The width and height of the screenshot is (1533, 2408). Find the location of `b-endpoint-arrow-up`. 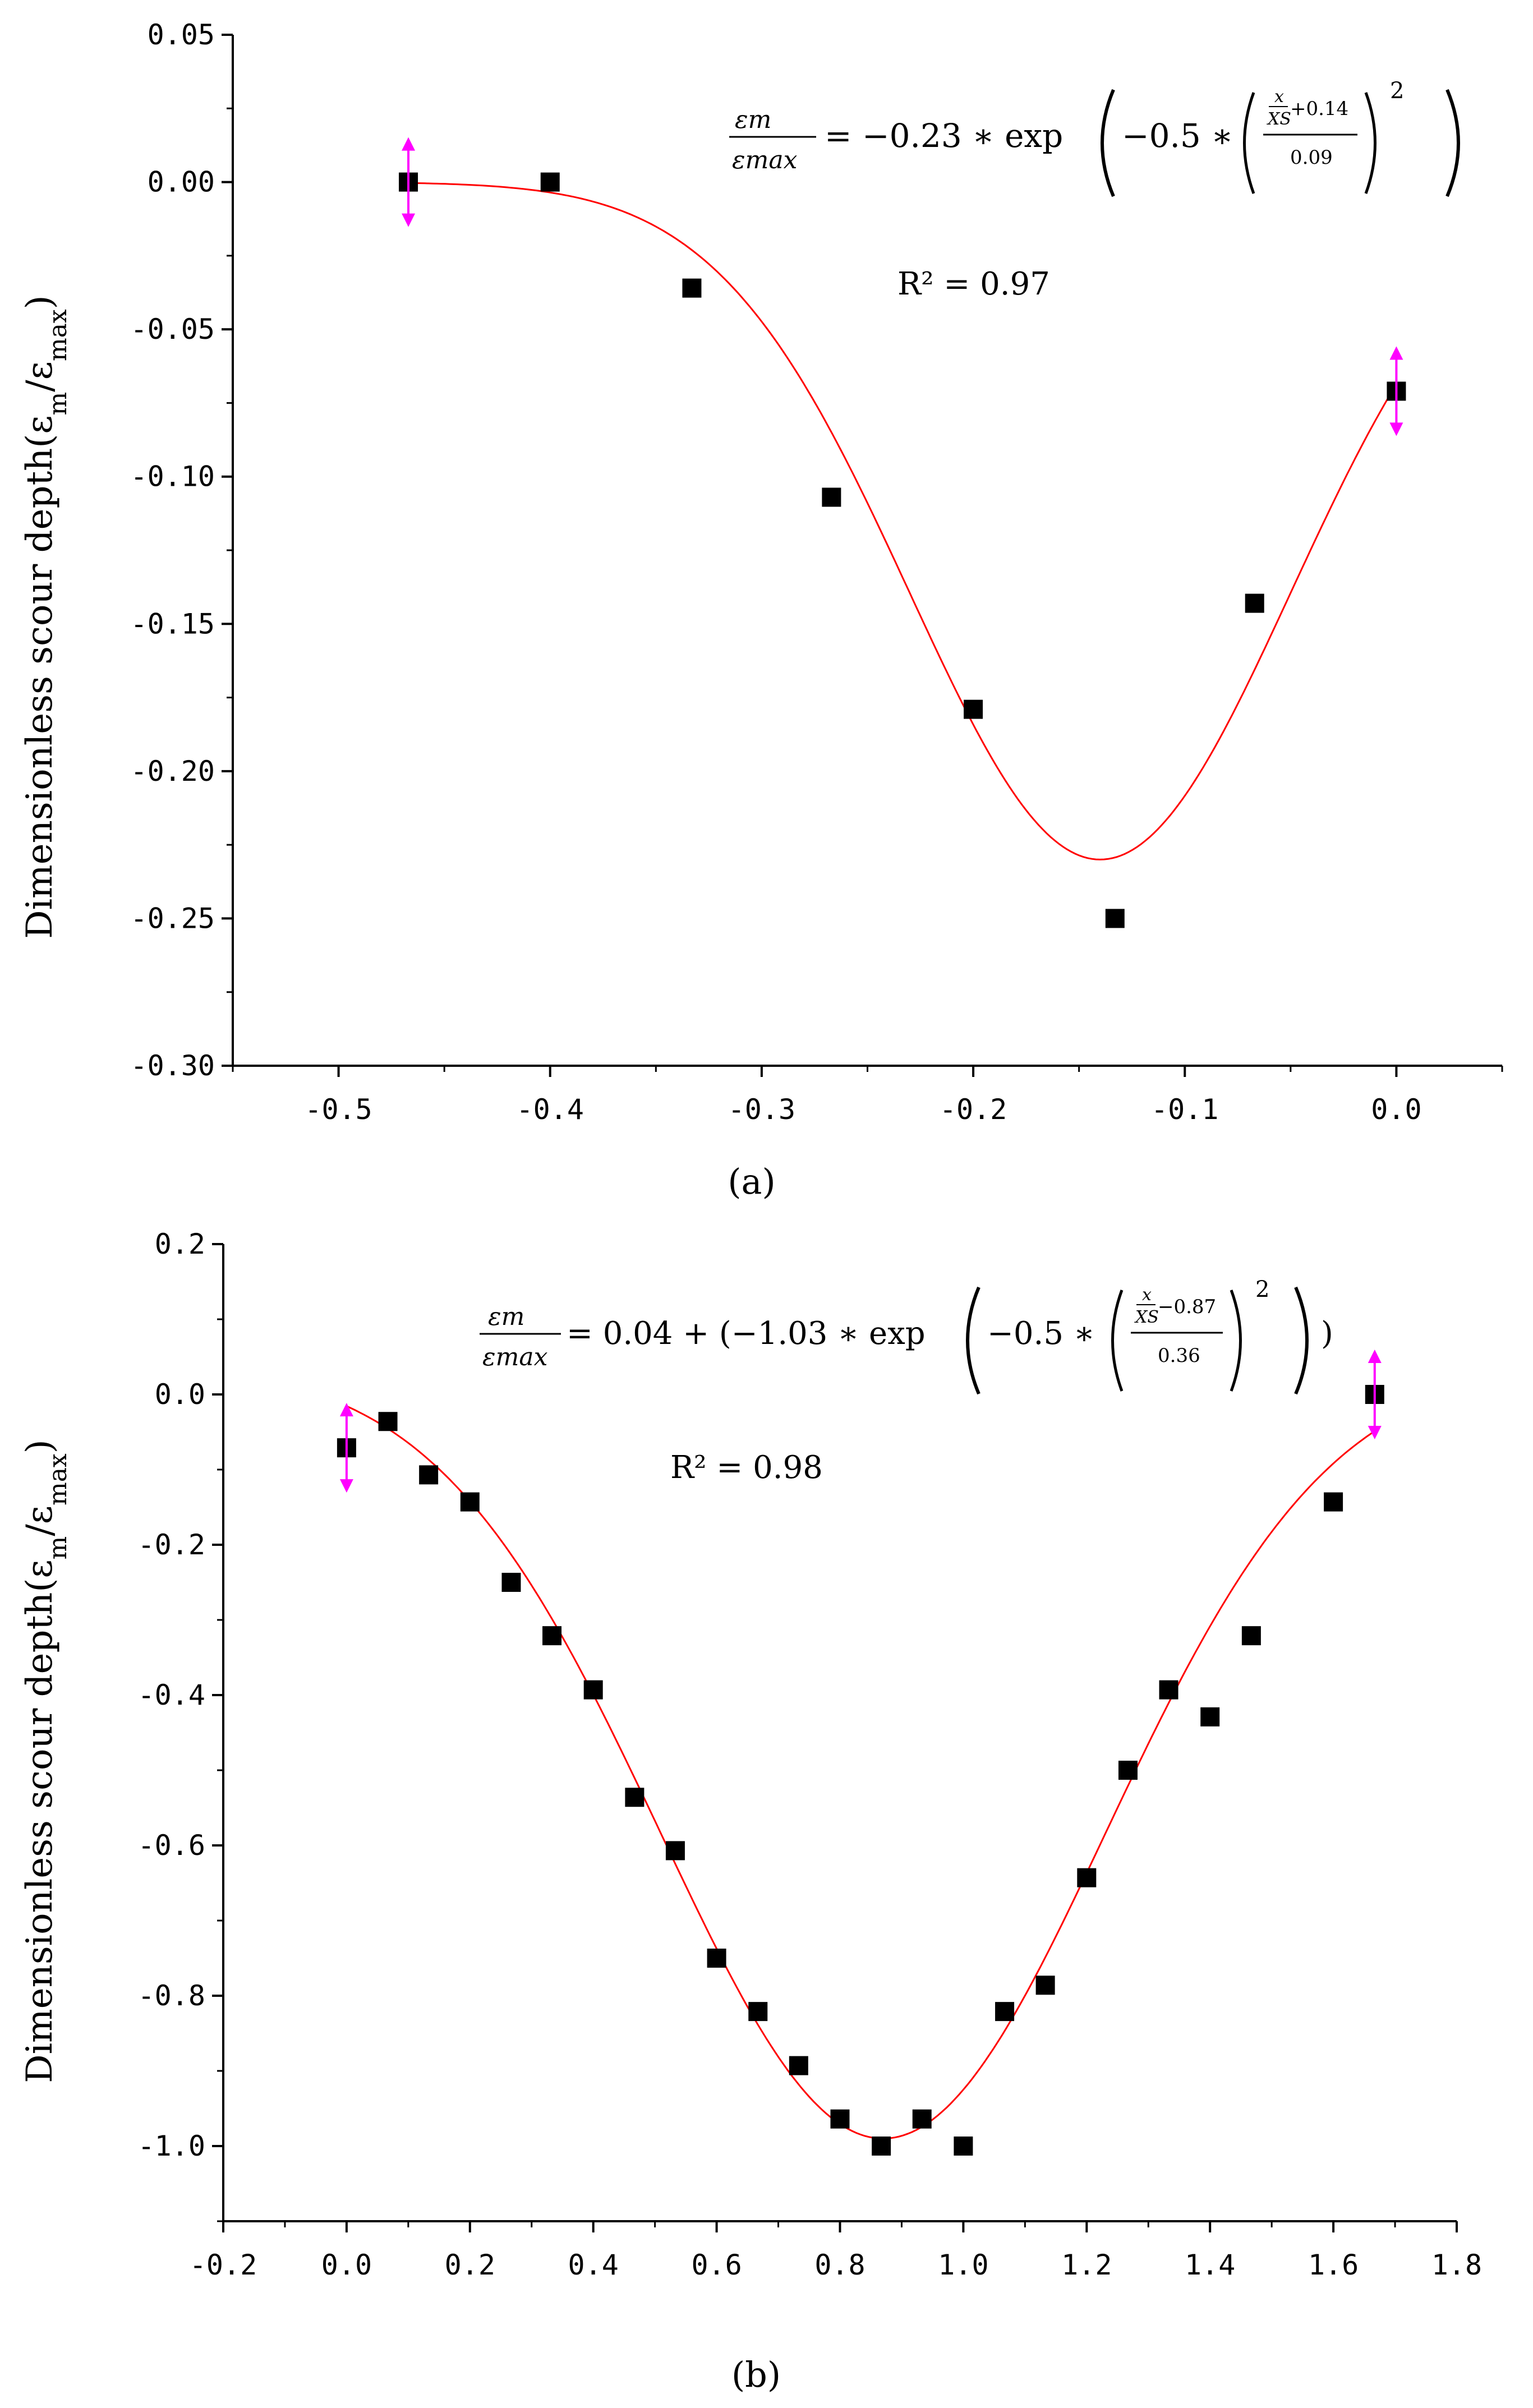

b-endpoint-arrow-up is located at coordinates (1375, 1357).